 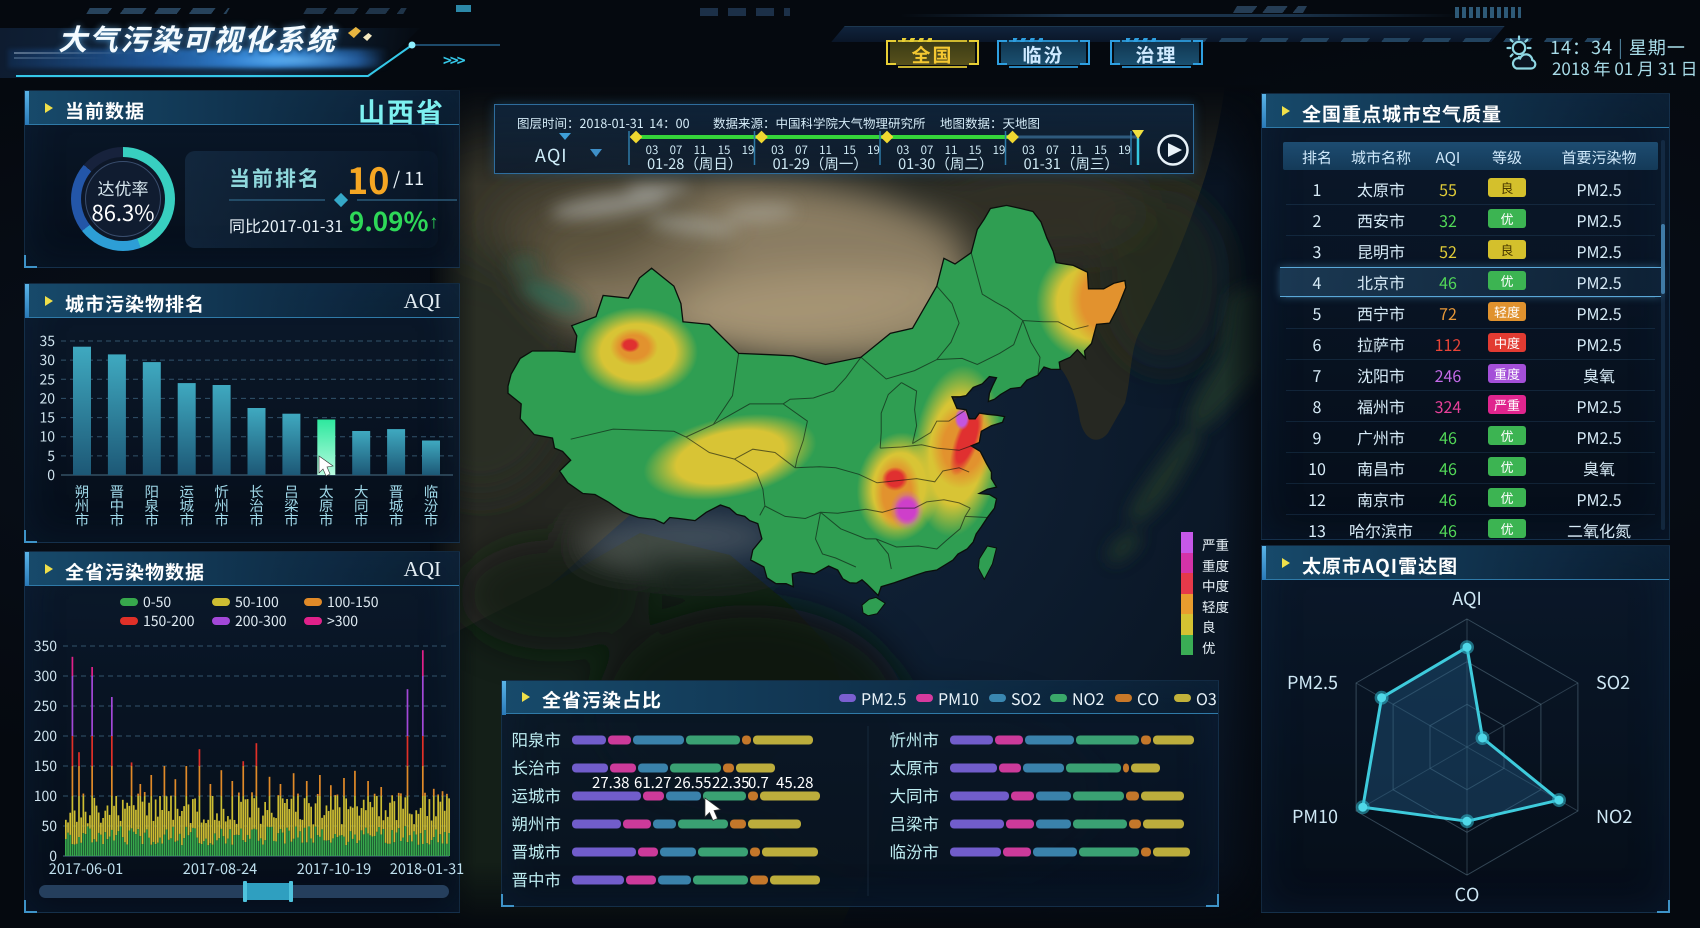 I want to click on svg-text: 01-28（周日）, so click(x=694, y=163).